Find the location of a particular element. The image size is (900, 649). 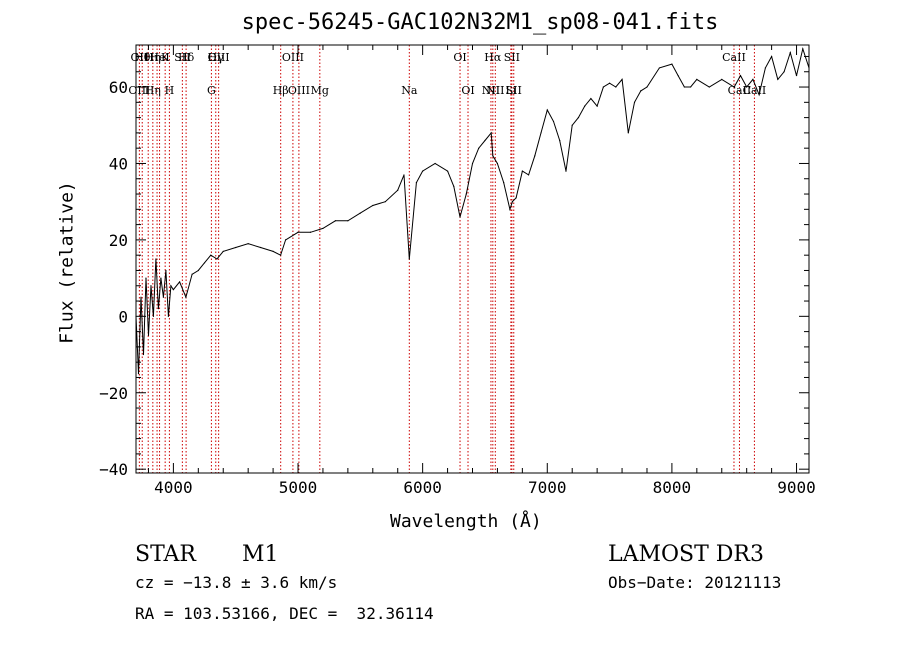

y-axis-label: Flux (relative) is located at coordinates (67, 262).